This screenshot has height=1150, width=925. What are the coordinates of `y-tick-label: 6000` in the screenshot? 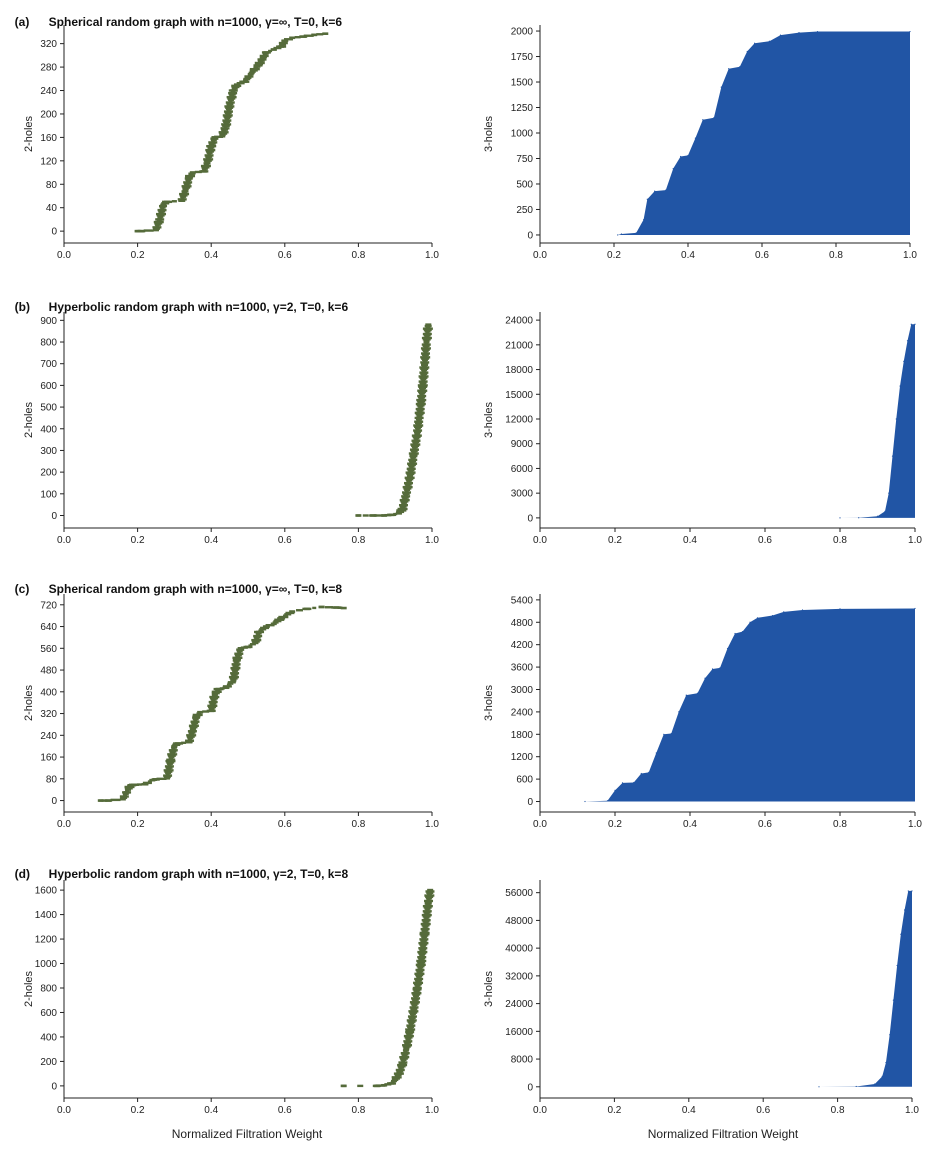 It's located at (522, 469).